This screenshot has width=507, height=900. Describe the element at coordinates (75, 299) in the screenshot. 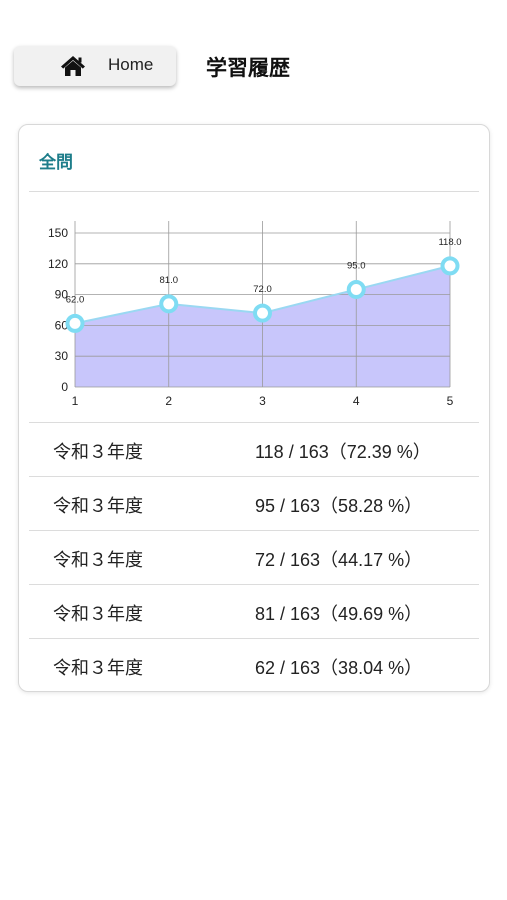

I see `chart-data-label: 62.0` at that location.